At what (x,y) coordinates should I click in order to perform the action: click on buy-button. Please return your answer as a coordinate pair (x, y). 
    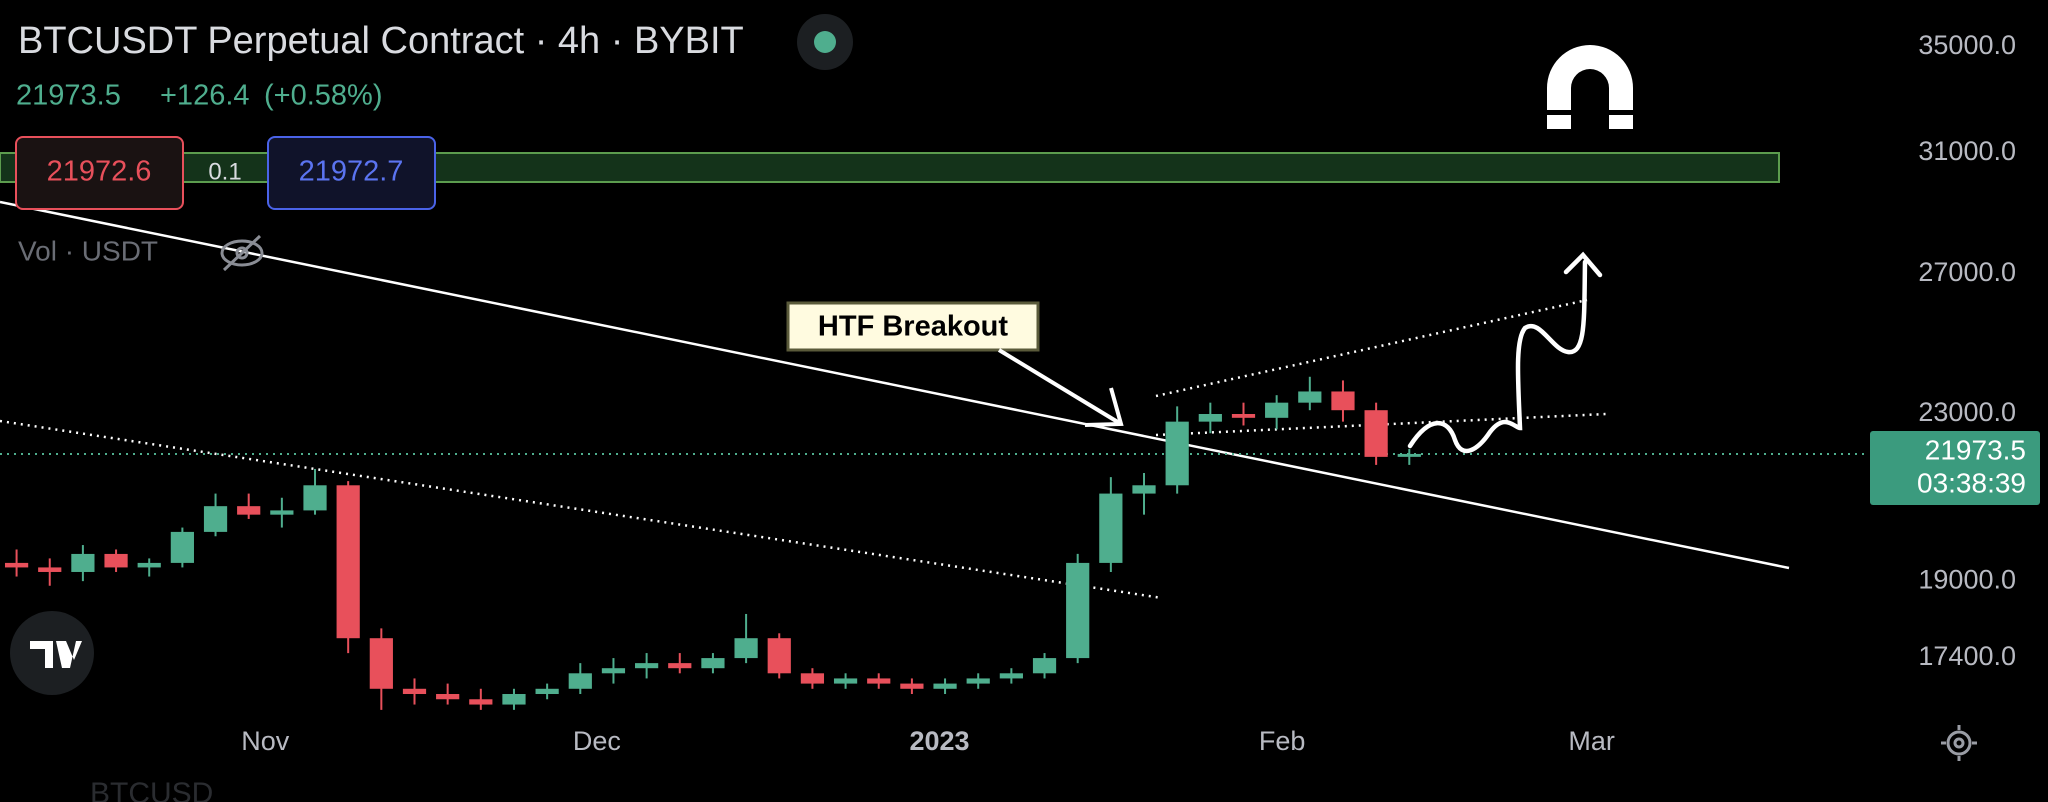
    Looking at the image, I should click on (351, 173).